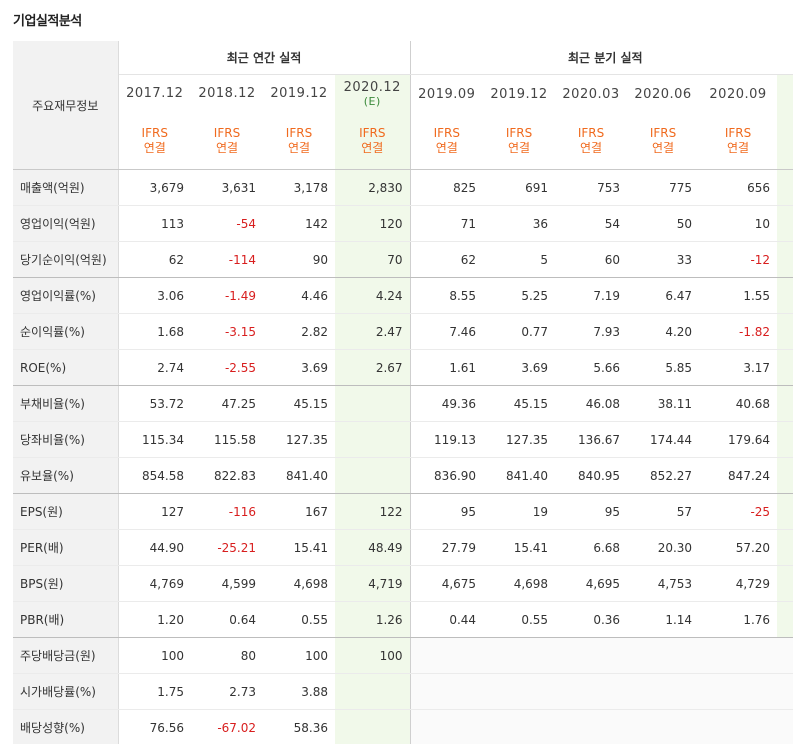 This screenshot has width=793, height=744. What do you see at coordinates (264, 58) in the screenshot?
I see `annual-group-header: 최근 연간 실적` at bounding box center [264, 58].